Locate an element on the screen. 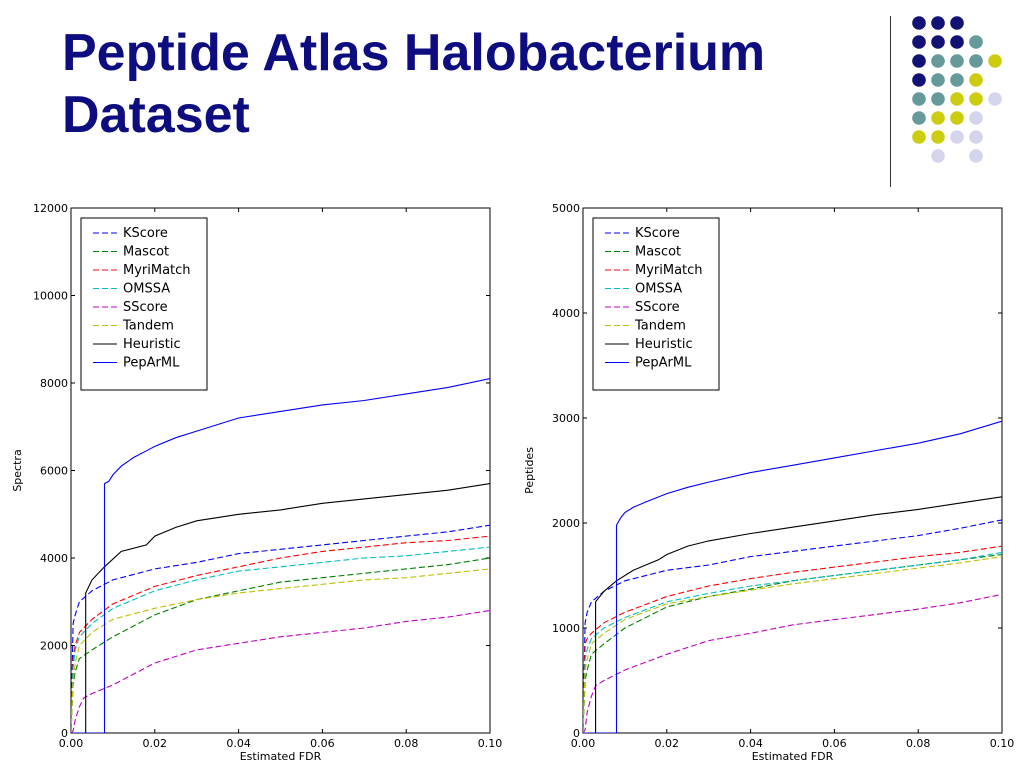  x-tick-label: 0.04 is located at coordinates (238, 743).